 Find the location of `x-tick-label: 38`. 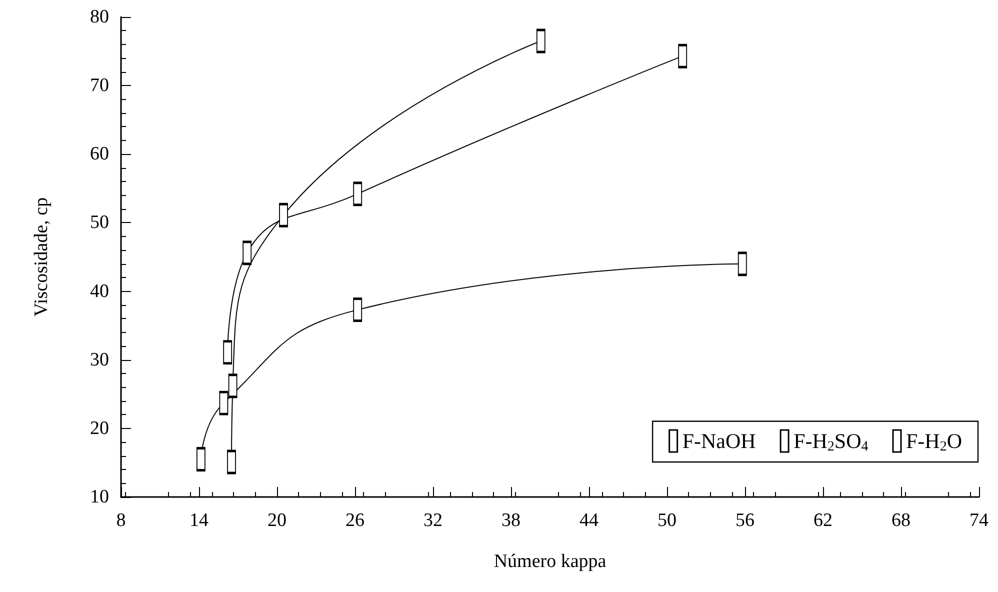

x-tick-label: 38 is located at coordinates (511, 520).